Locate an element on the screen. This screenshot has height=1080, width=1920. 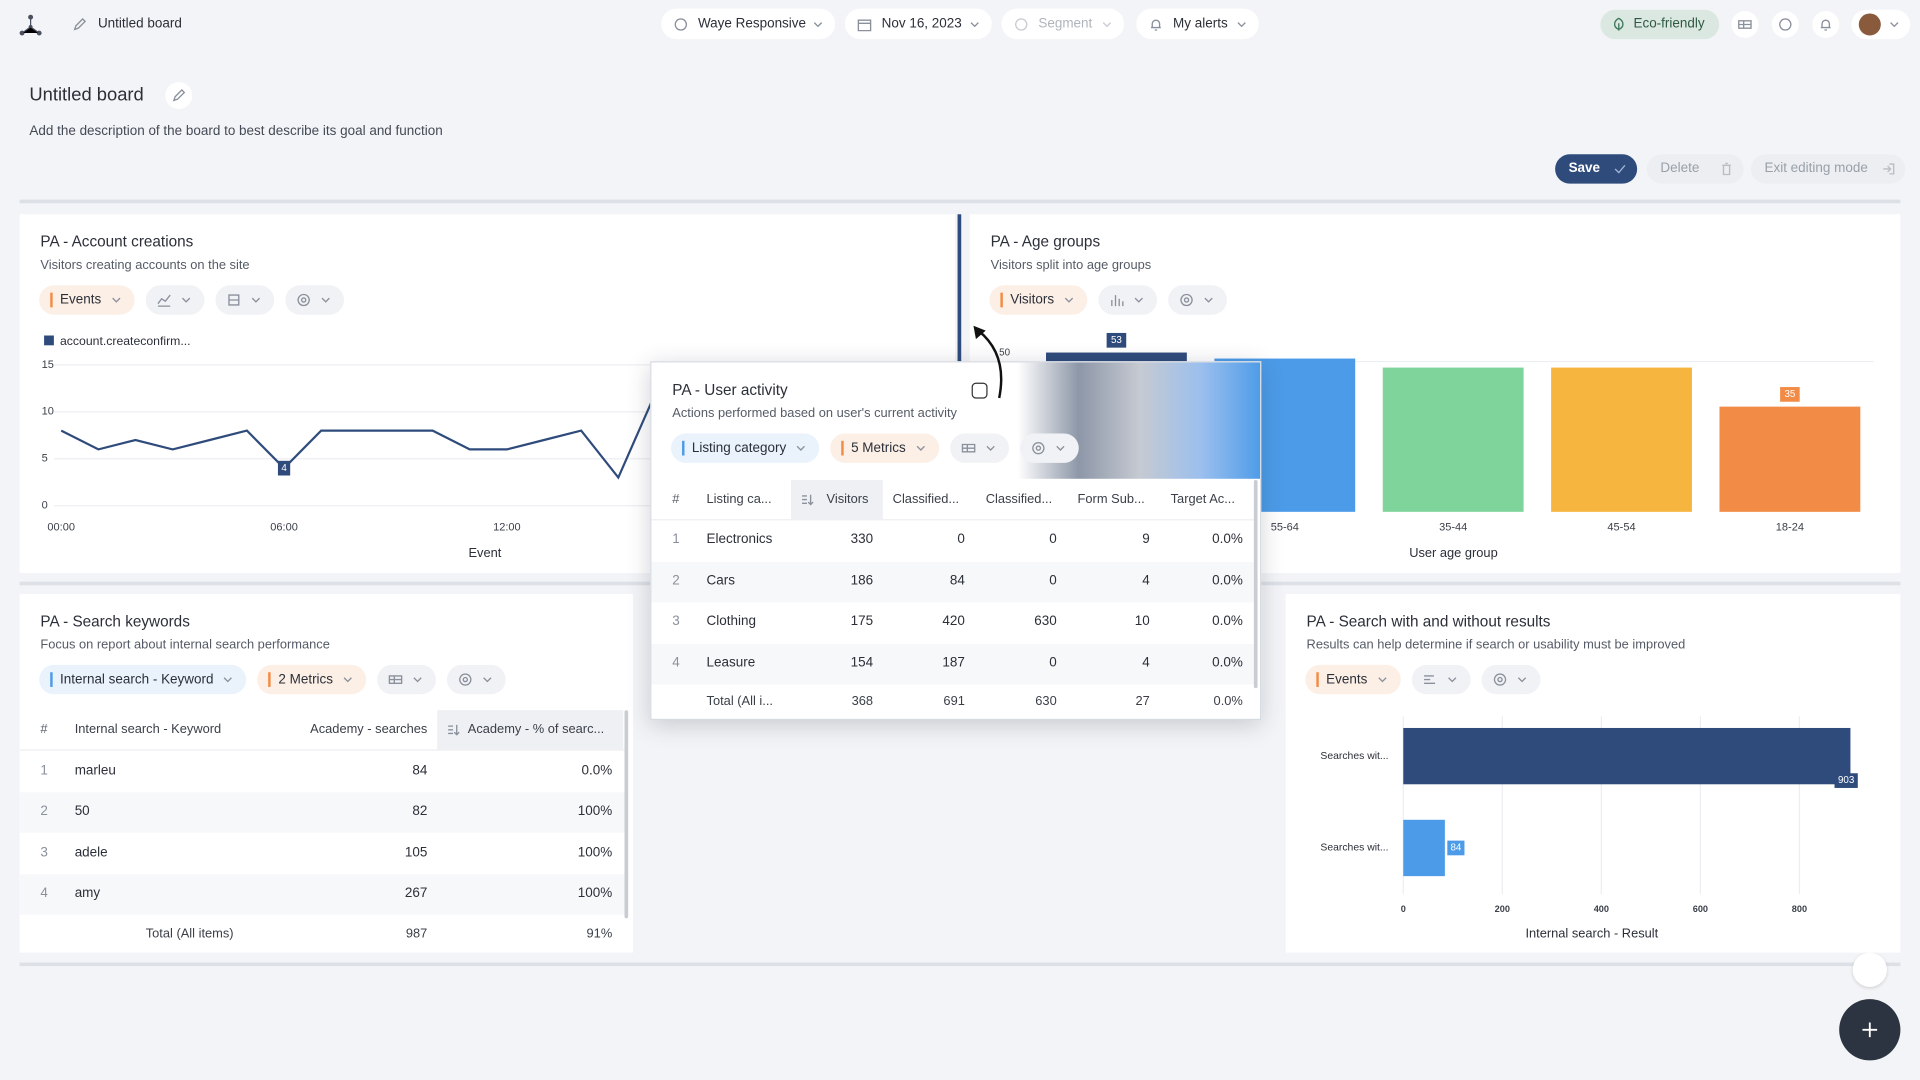
y-tick-label: 0 is located at coordinates (45, 506).